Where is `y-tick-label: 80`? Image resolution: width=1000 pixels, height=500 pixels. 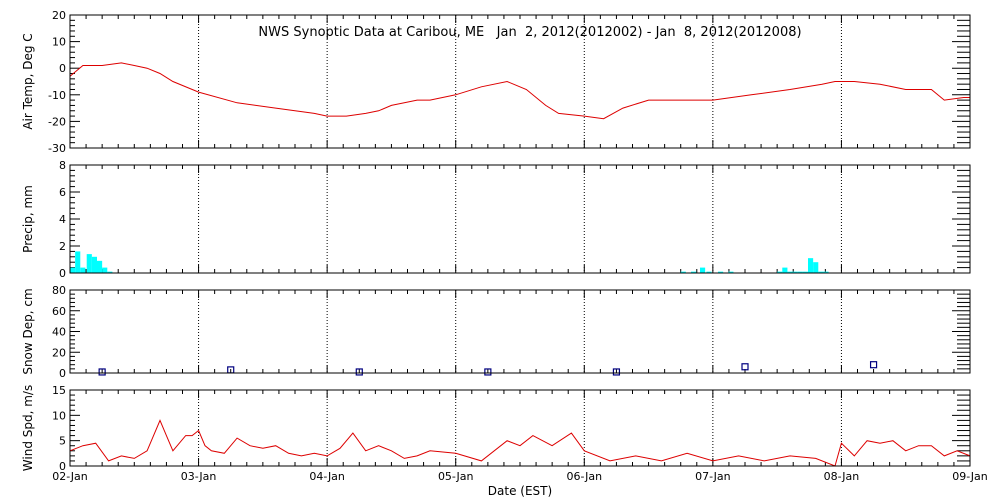 y-tick-label: 80 is located at coordinates (59, 290).